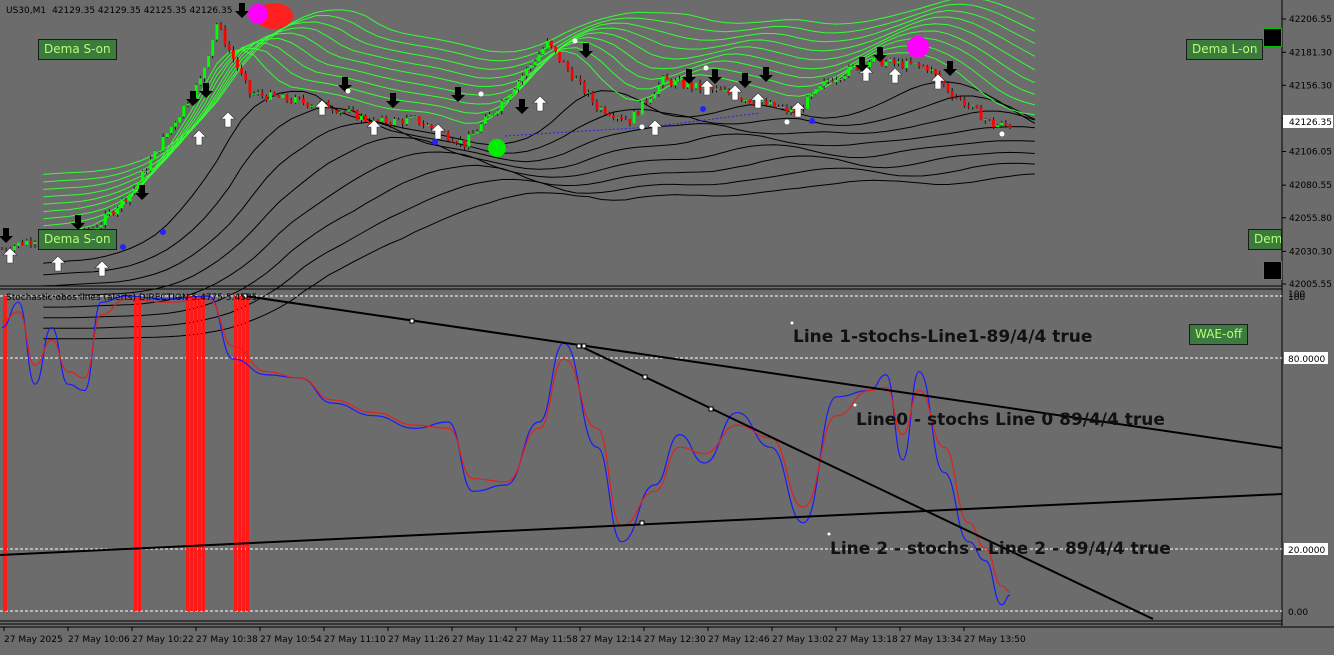 Image resolution: width=1334 pixels, height=655 pixels. I want to click on time-tick-label: 27 May 13:18, so click(867, 640).